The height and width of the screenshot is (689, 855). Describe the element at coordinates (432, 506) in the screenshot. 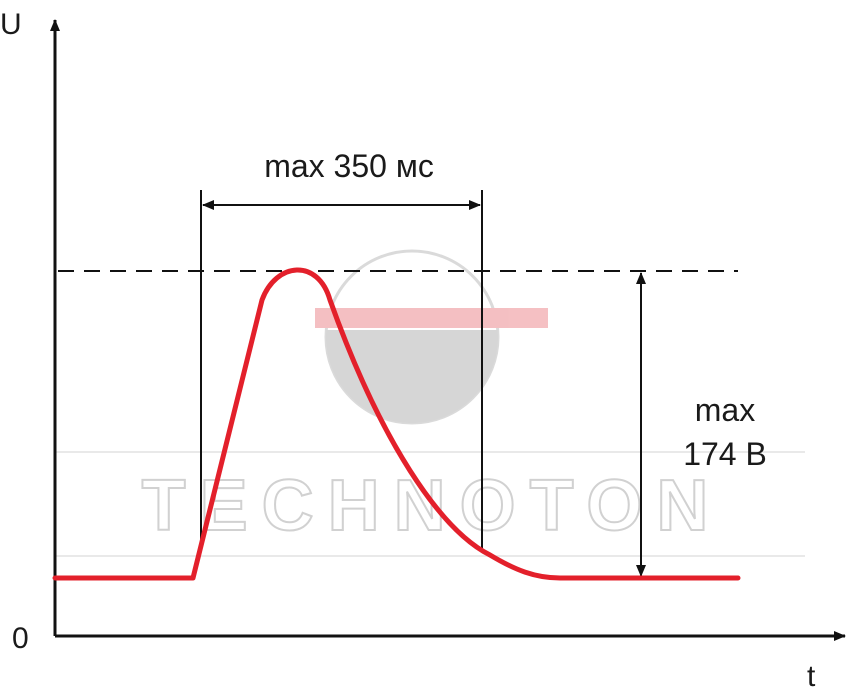

I see `watermark-text: TECHNOTON` at that location.